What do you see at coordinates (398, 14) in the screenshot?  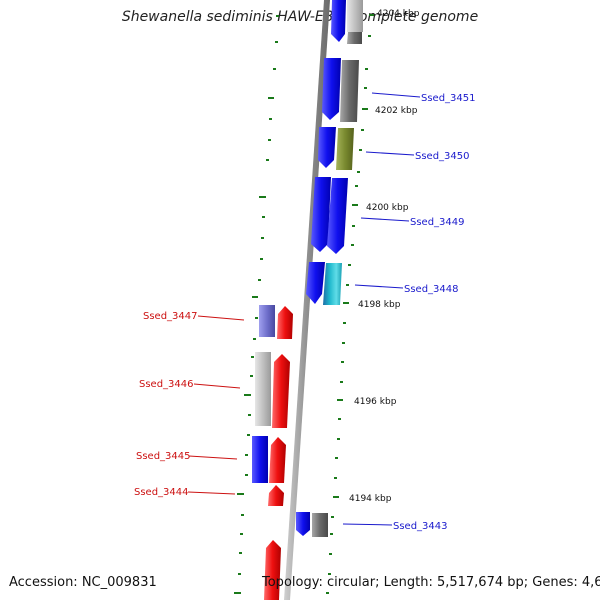 I see `kbp-label-4204: 4204 kbp` at bounding box center [398, 14].